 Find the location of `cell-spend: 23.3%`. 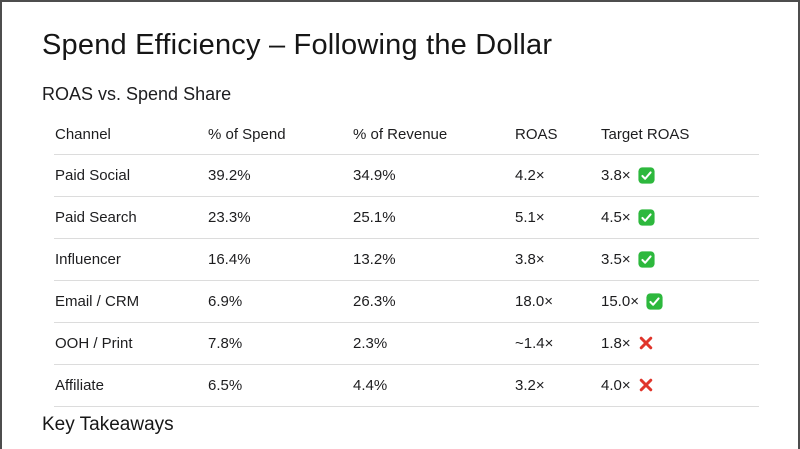

cell-spend: 23.3% is located at coordinates (229, 217).